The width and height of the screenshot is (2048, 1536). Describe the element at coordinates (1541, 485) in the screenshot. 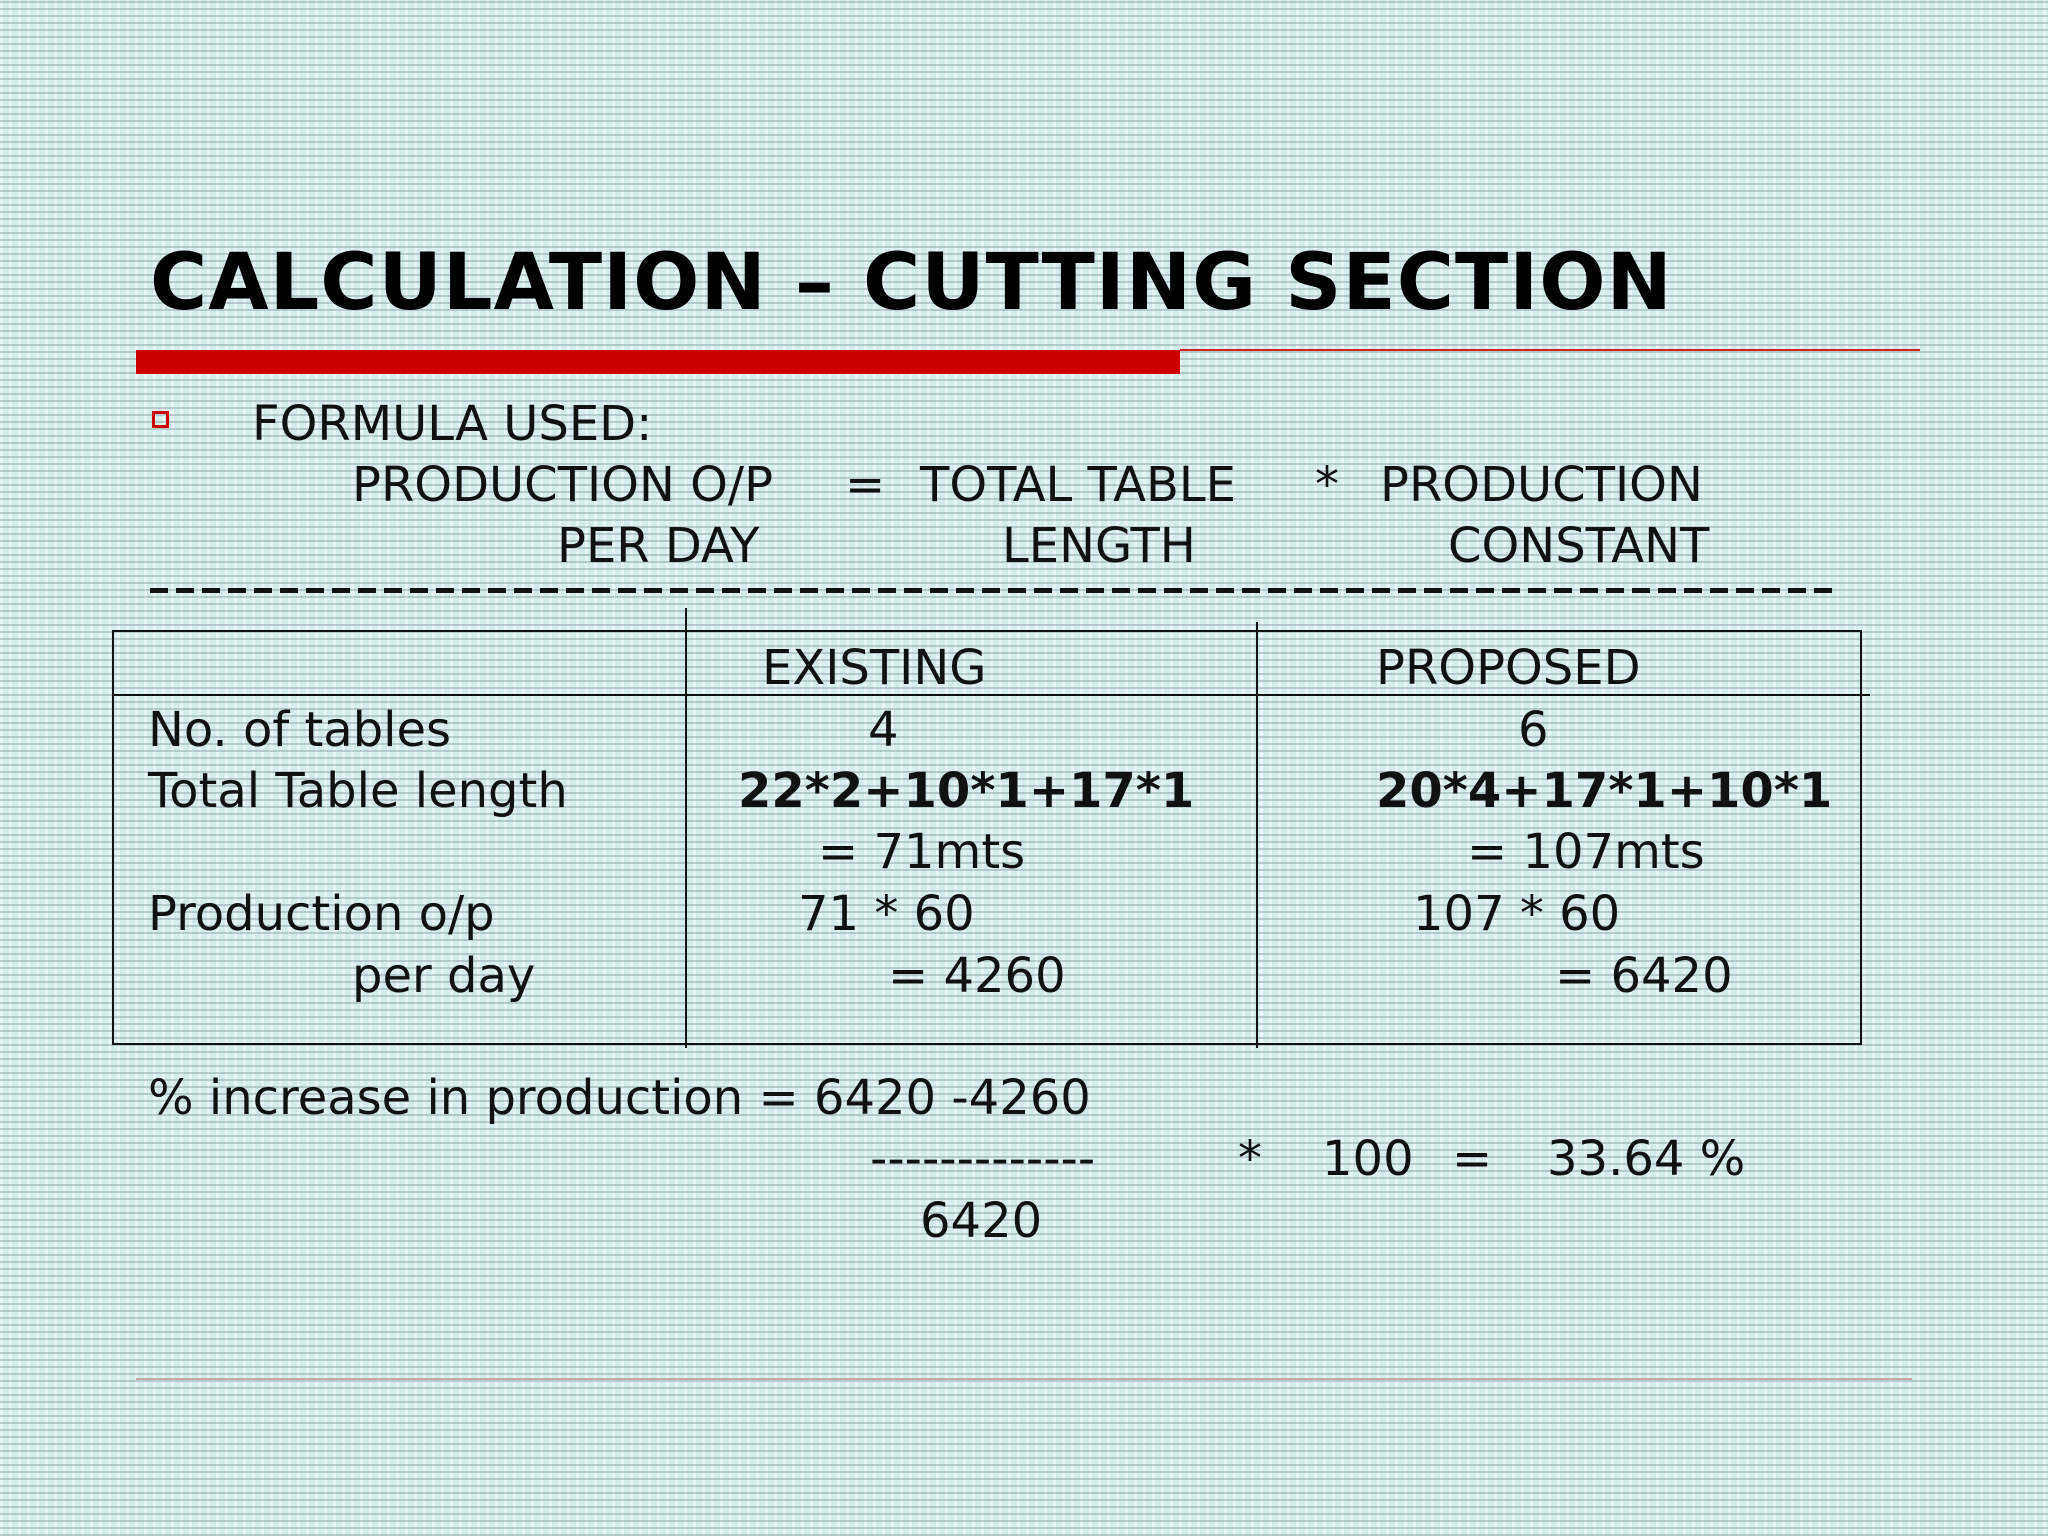

I see `formula-term-production: PRODUCTION` at that location.